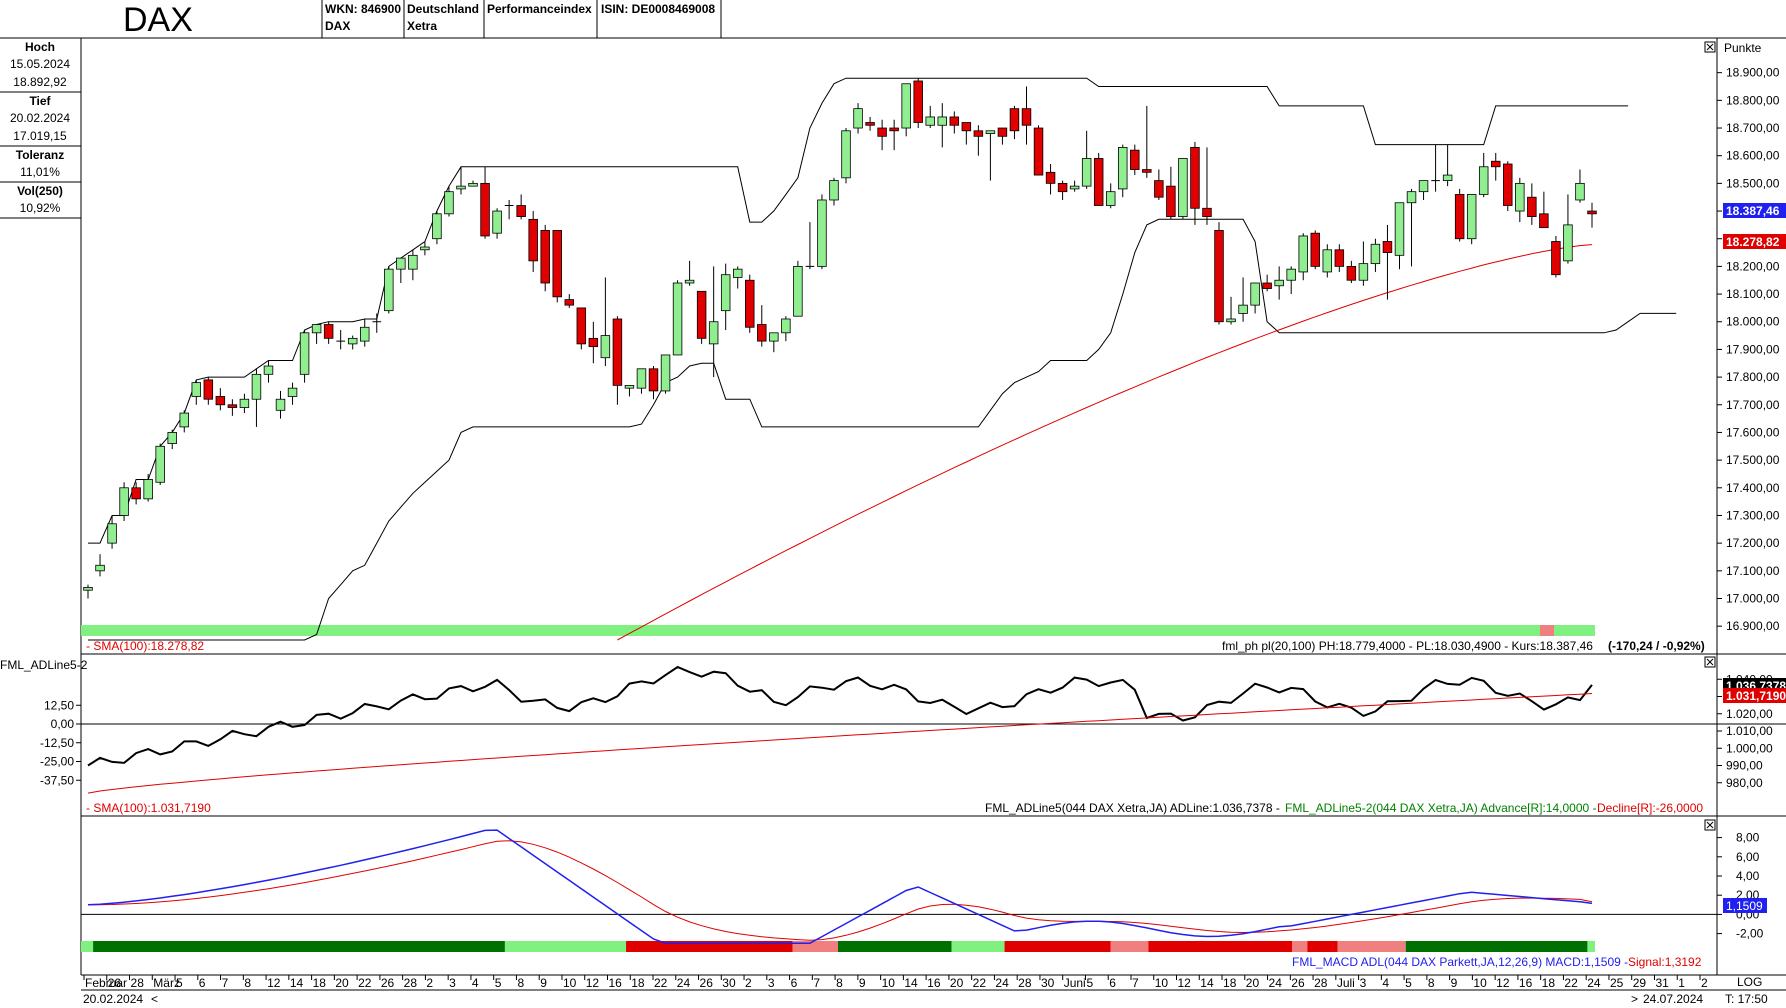 This screenshot has height=1008, width=1786. I want to click on x-tick-label: 14, so click(297, 983).